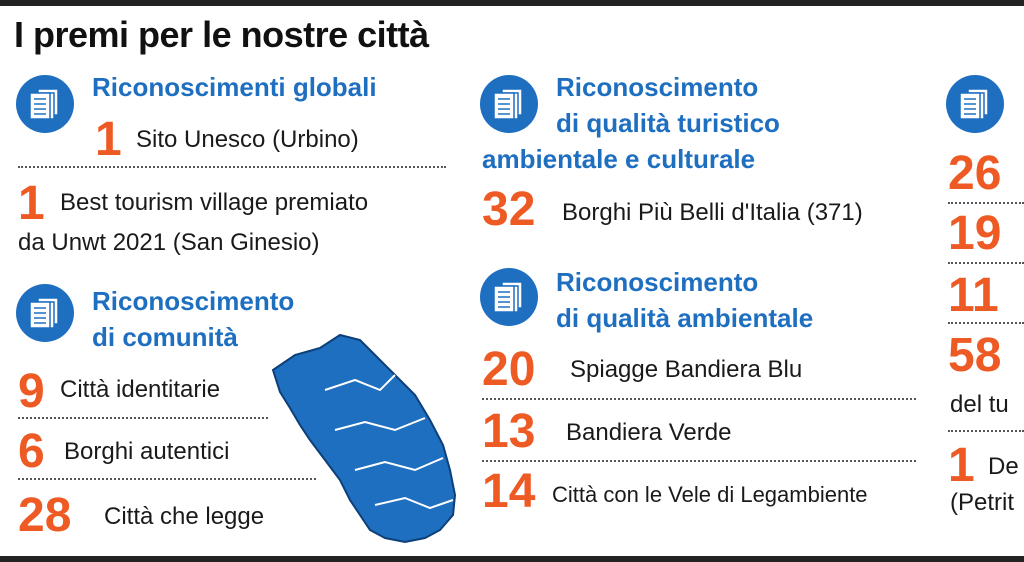 The height and width of the screenshot is (562, 1024). What do you see at coordinates (147, 451) in the screenshot?
I see `stat-text: Borghi autentici` at bounding box center [147, 451].